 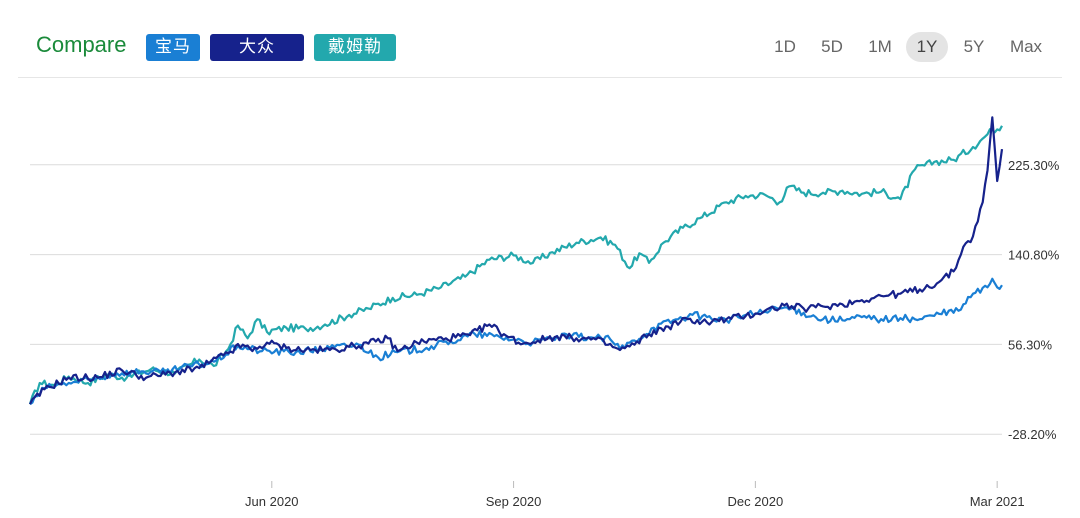 I want to click on x-tick-label: Dec 2020, so click(x=756, y=501).